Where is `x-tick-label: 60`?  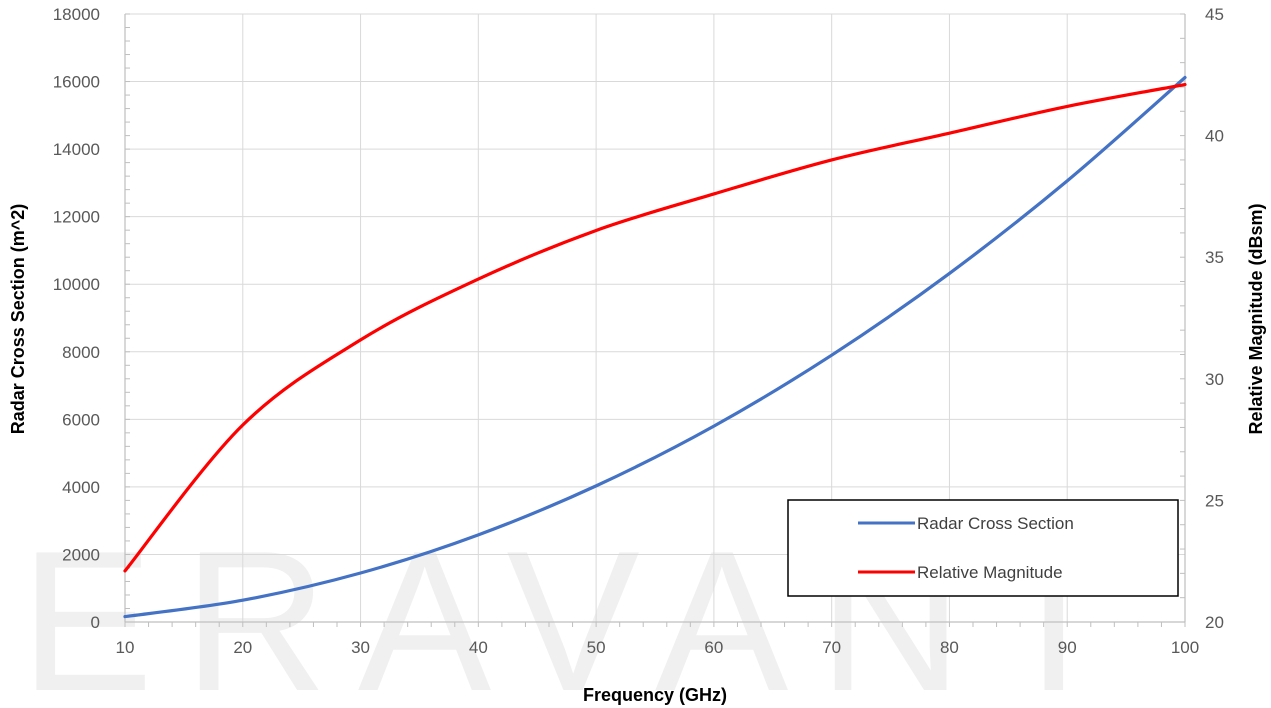 x-tick-label: 60 is located at coordinates (713, 647).